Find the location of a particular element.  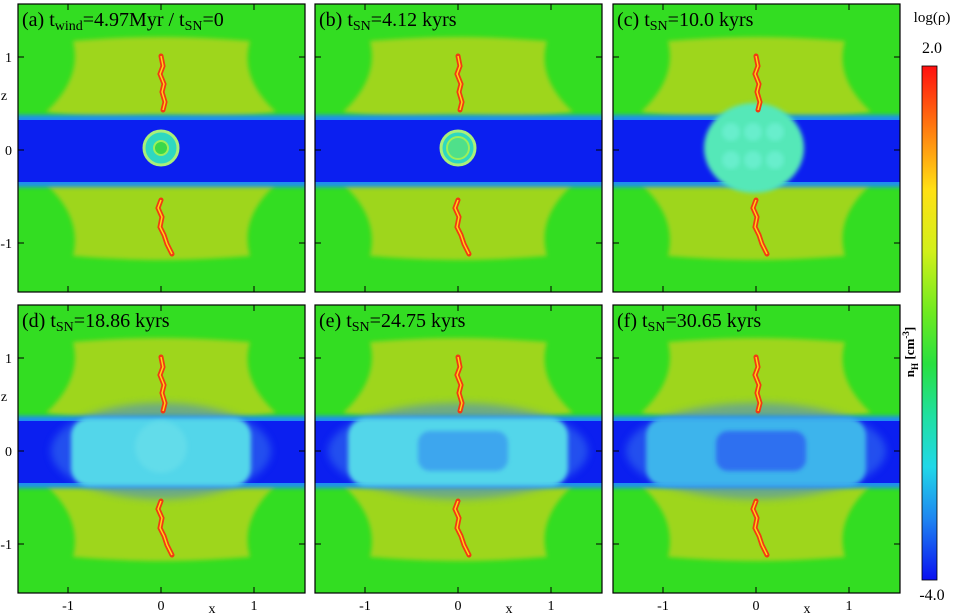

panel-label: (d) tSN=18.86 kyrs is located at coordinates (96, 322).